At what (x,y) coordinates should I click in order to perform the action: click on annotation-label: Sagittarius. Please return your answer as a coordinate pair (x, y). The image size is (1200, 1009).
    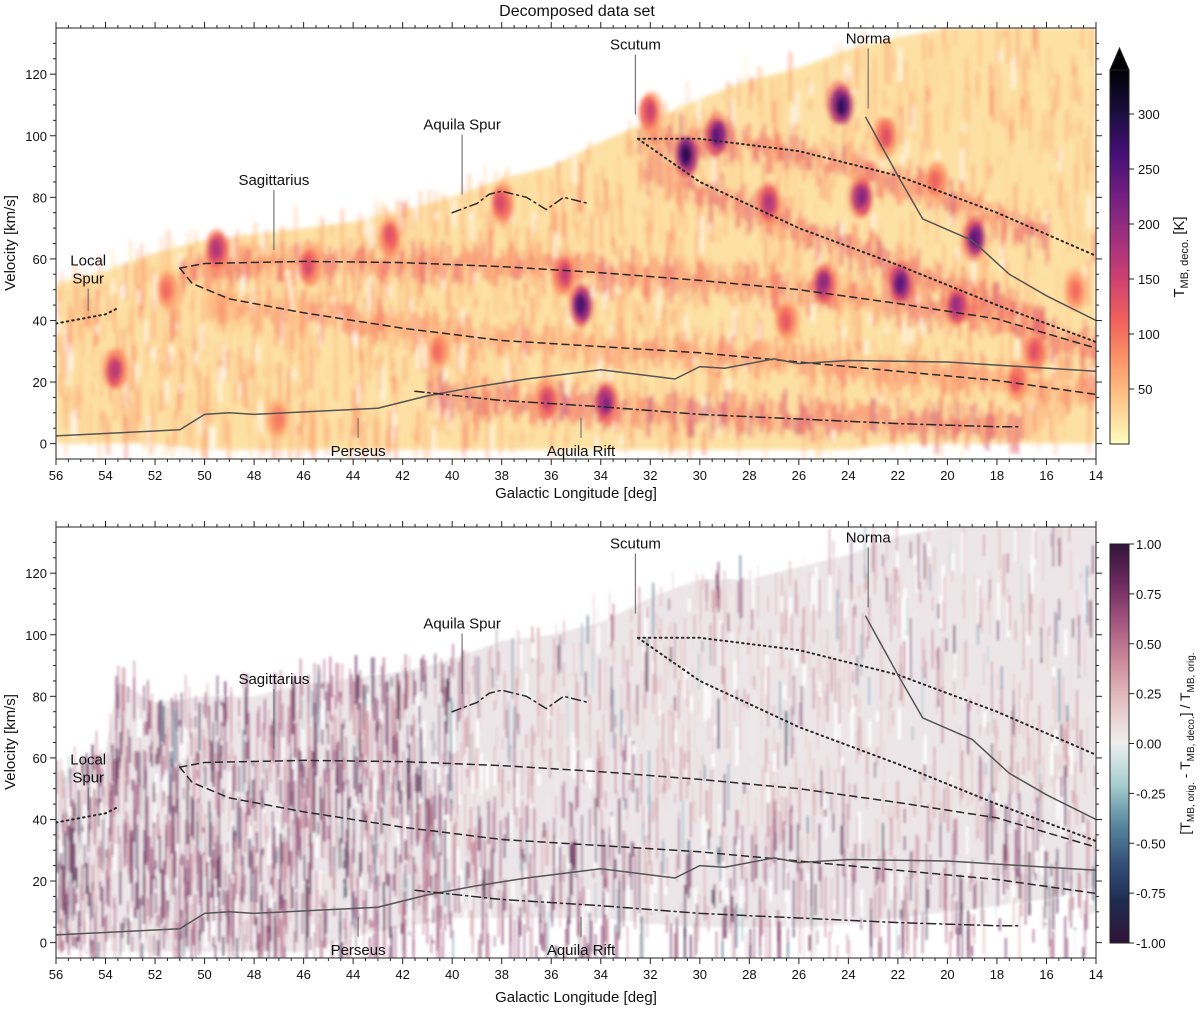
    Looking at the image, I should click on (273, 180).